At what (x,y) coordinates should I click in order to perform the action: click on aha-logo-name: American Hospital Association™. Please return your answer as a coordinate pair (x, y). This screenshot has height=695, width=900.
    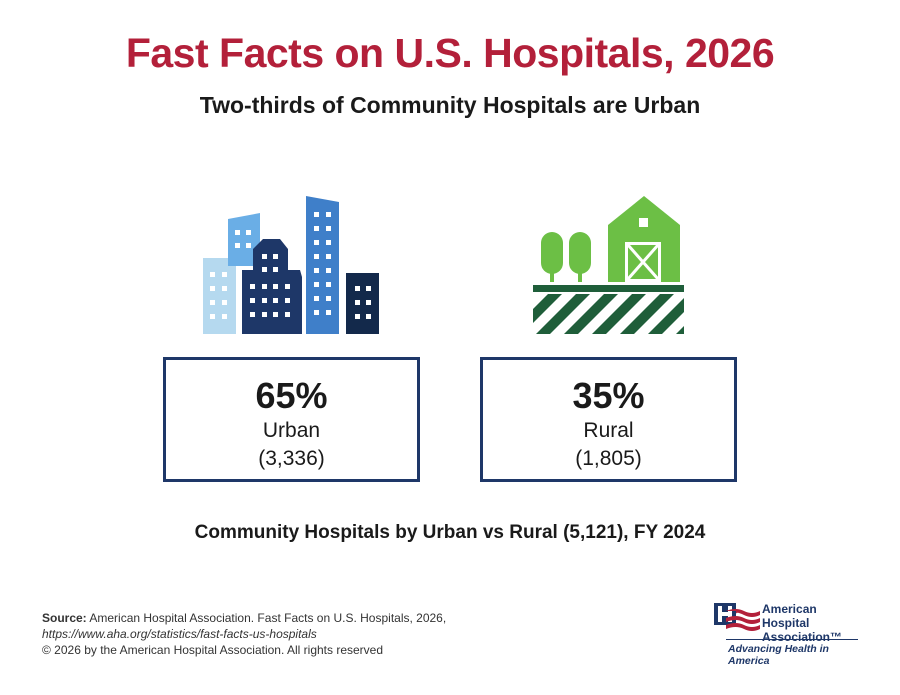
    Looking at the image, I should click on (802, 623).